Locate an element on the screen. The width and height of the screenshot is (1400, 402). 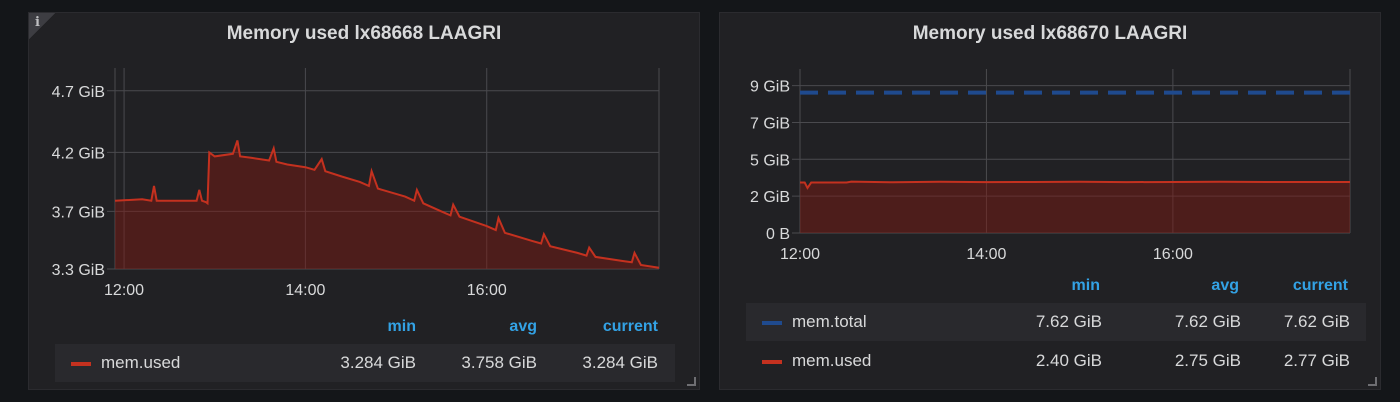
y-tick-label: 0 B is located at coordinates (778, 234).